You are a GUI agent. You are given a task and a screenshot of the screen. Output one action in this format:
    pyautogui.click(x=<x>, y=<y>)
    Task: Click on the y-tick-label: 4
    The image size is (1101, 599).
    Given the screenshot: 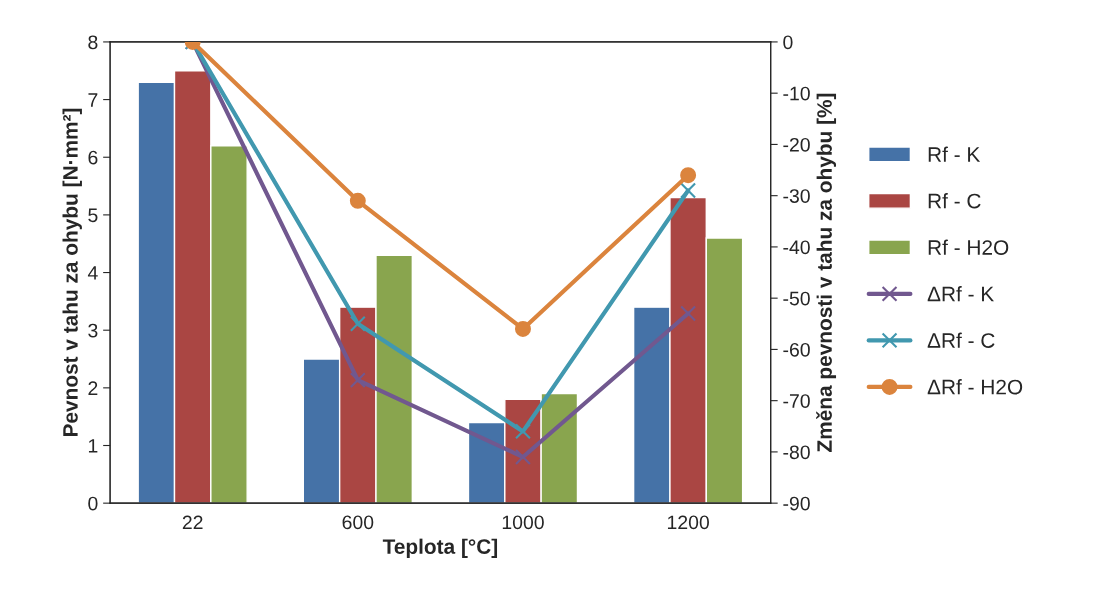 What is the action you would take?
    pyautogui.click(x=92, y=273)
    